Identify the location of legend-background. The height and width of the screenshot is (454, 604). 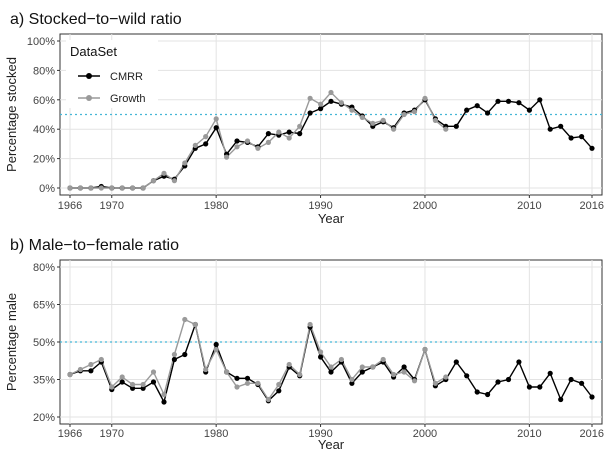
(112, 74).